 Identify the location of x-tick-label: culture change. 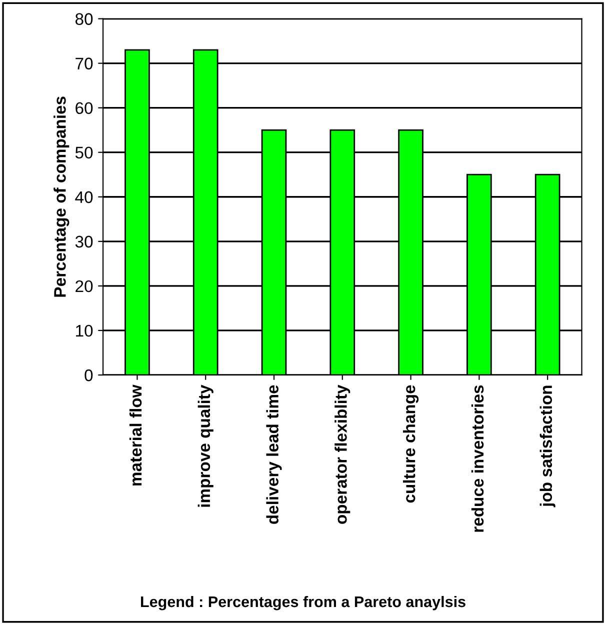
(410, 444).